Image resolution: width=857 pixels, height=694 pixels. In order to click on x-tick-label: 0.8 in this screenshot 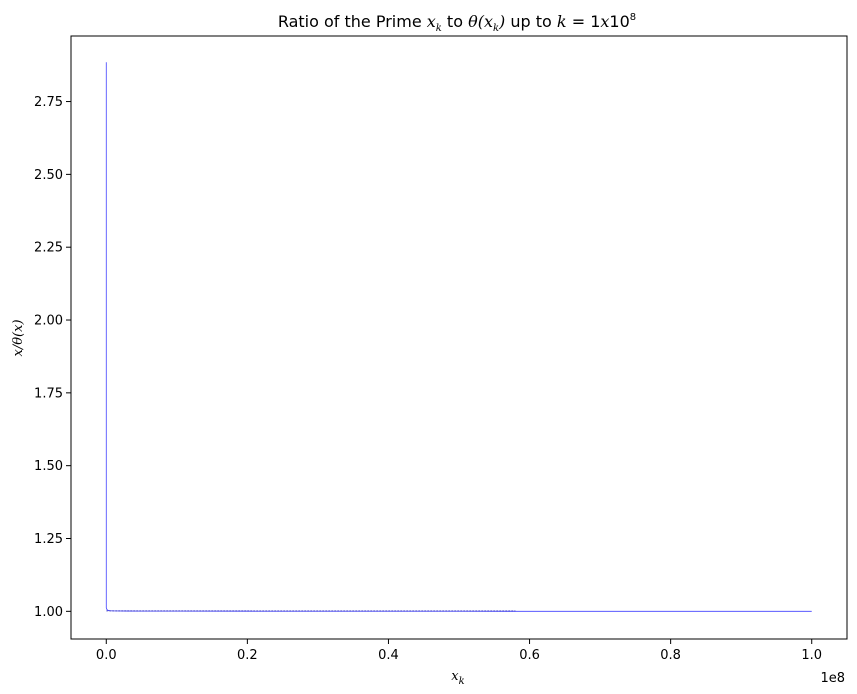, I will do `click(670, 655)`.